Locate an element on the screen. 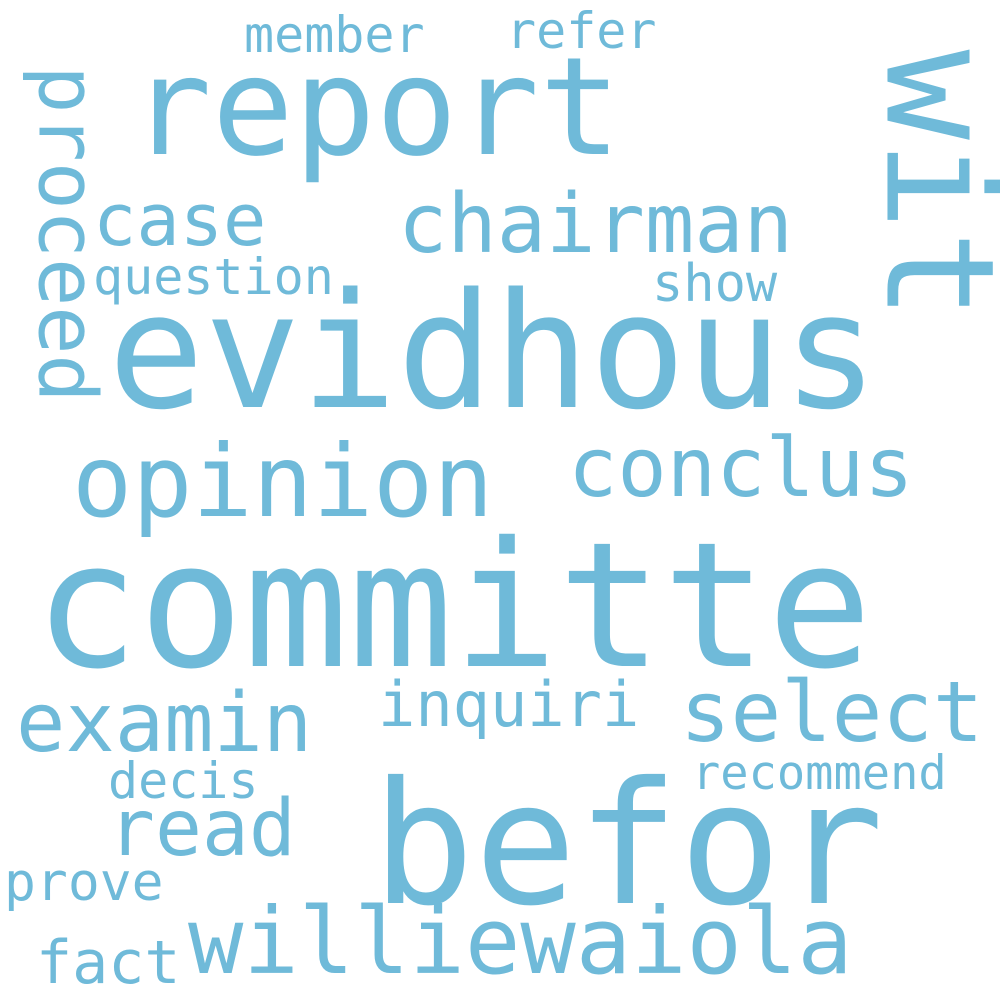 This screenshot has width=1000, height=1000. word-select: select is located at coordinates (832, 712).